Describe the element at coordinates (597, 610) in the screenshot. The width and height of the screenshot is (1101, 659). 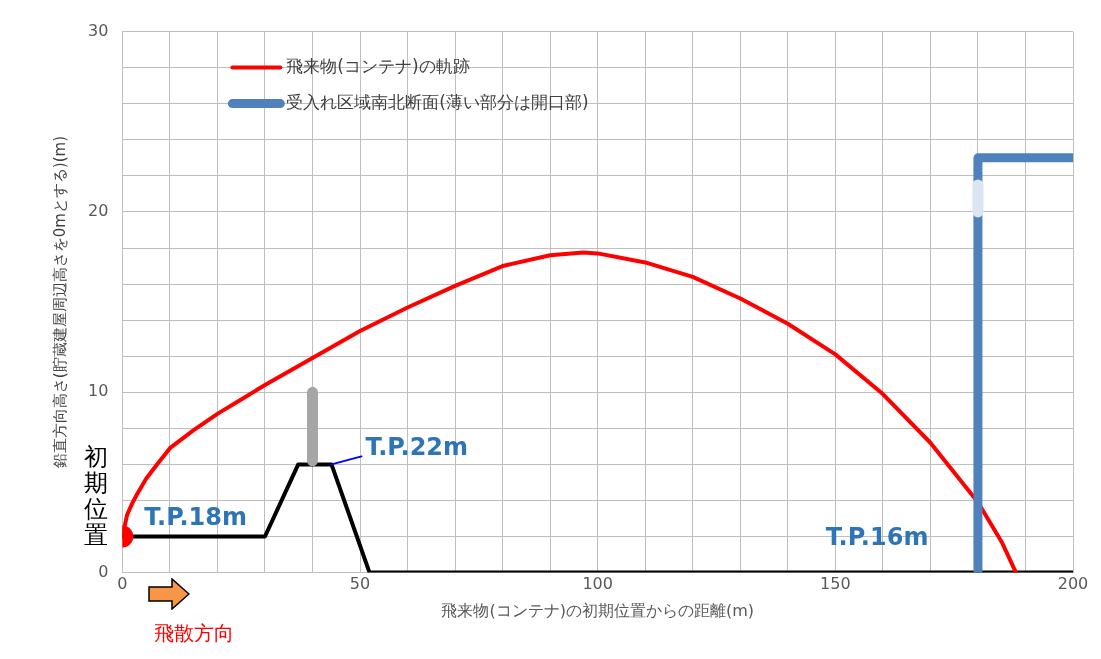
I see `x-axis-title: 飛来物(コンテナ)の初期位置からの距離(m)` at that location.